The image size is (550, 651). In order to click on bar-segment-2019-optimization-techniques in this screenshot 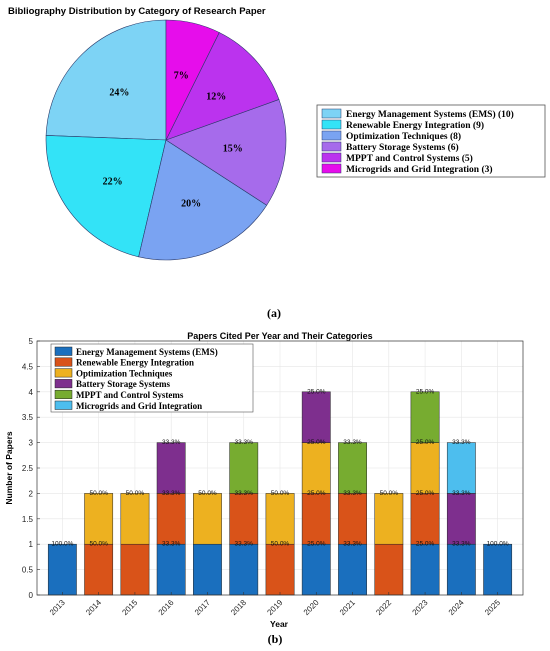, I will do `click(280, 519)`.